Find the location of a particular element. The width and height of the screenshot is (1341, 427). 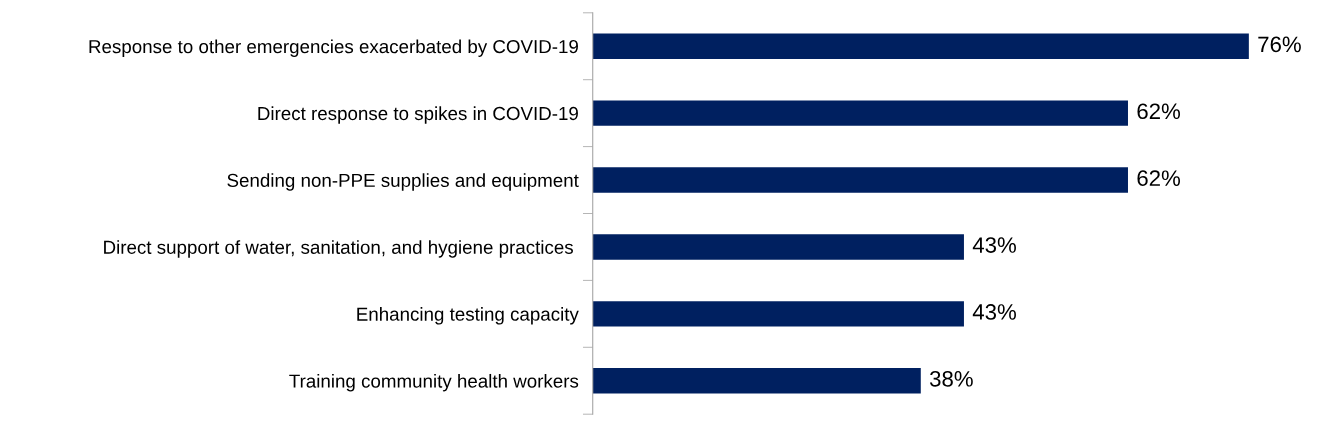

y-tick-label: Direct response to spikes in COVID-19 is located at coordinates (418, 115).